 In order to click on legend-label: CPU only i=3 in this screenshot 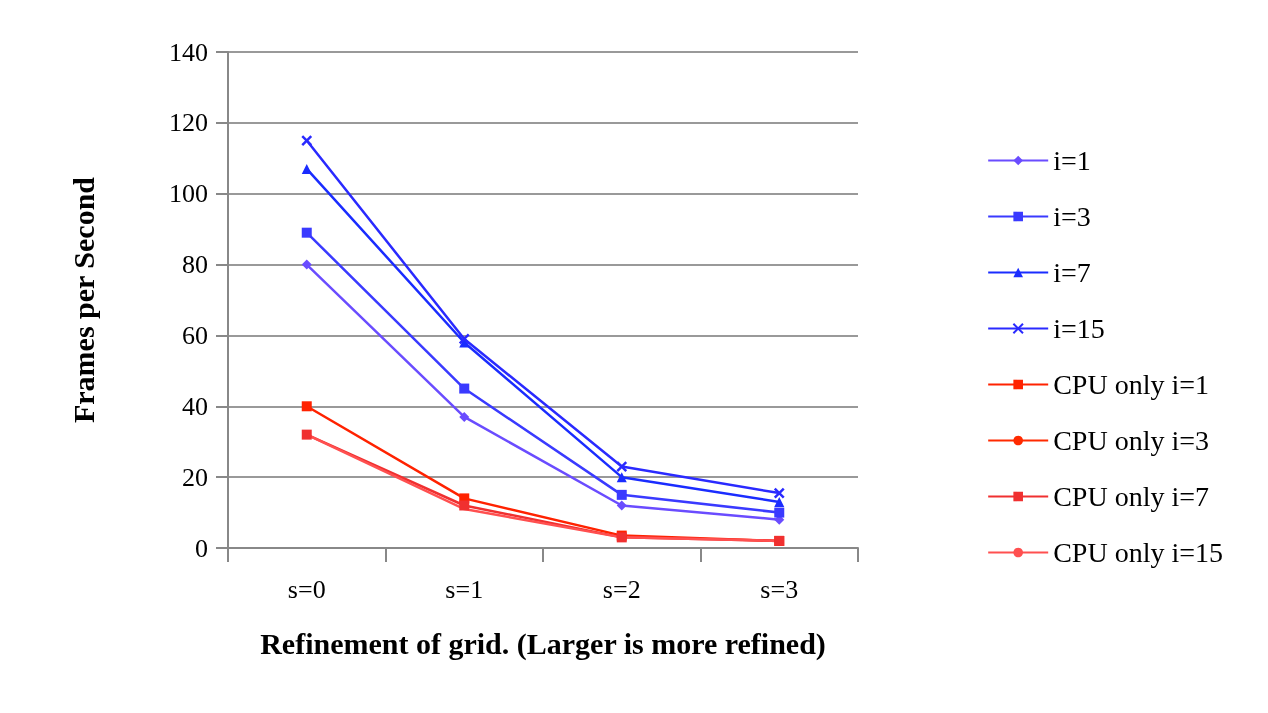, I will do `click(1131, 440)`.